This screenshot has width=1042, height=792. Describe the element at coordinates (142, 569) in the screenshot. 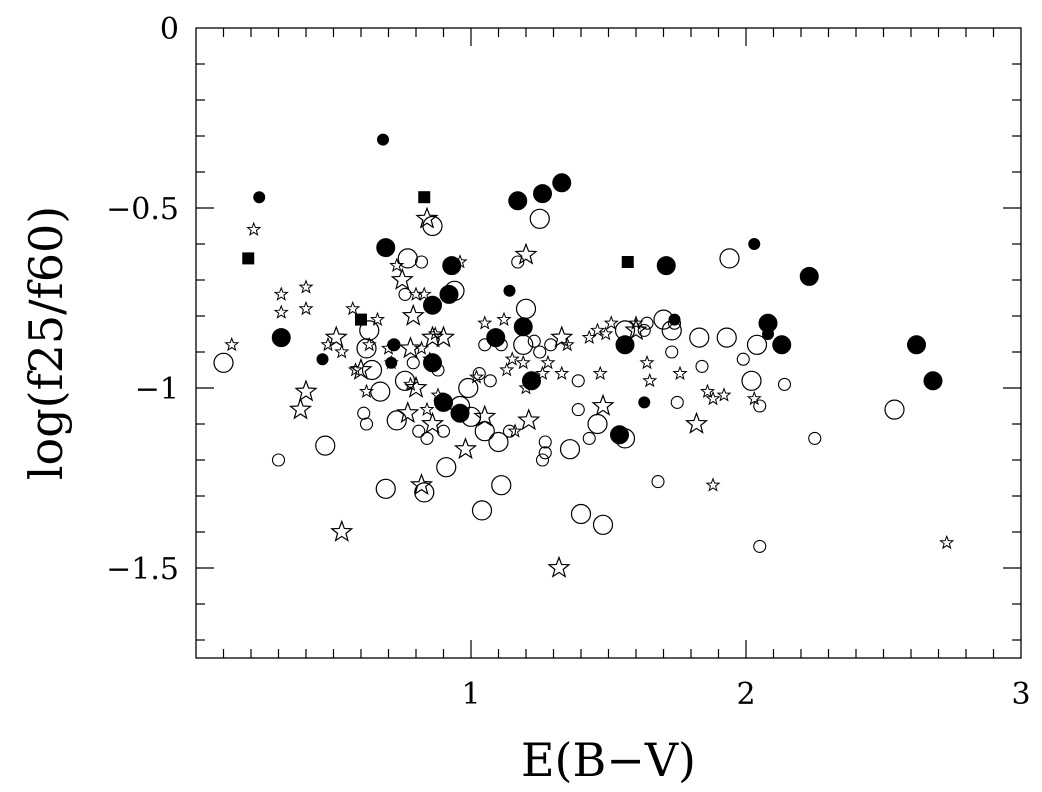

I see `y-tick-label: −1.5` at that location.